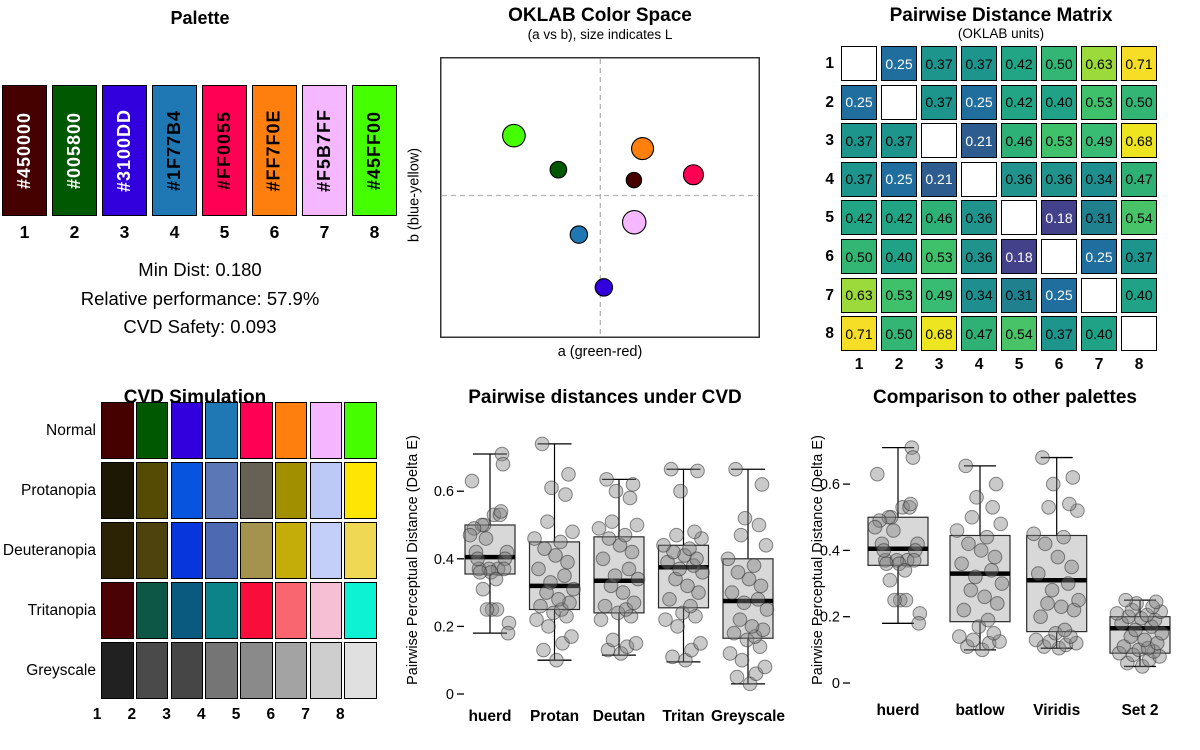 The height and width of the screenshot is (750, 1200). What do you see at coordinates (1019, 218) in the screenshot?
I see `matrix-cell` at bounding box center [1019, 218].